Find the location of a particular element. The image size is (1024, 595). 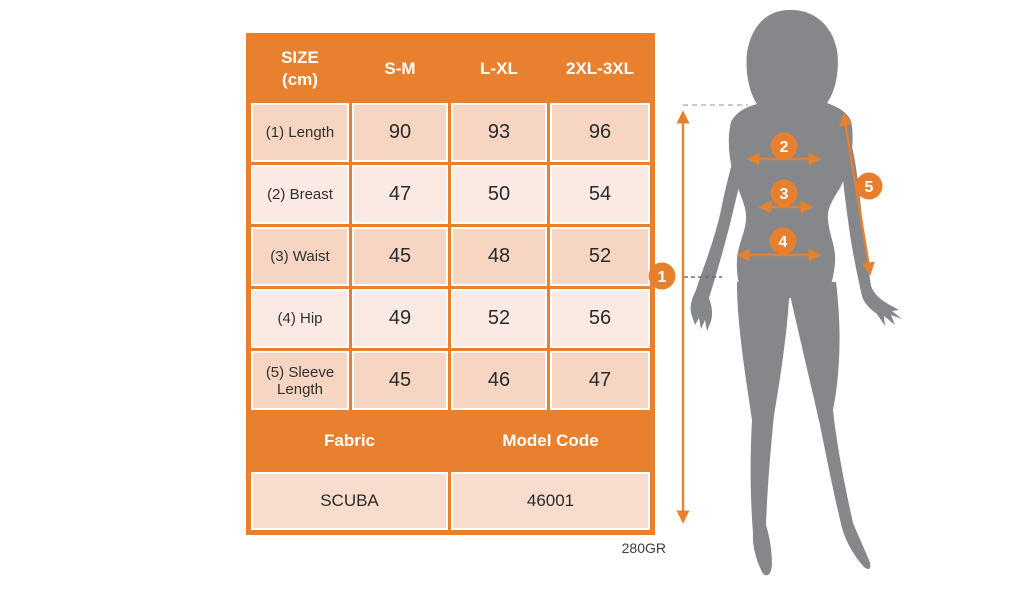

breast-l-xl: 50 is located at coordinates (499, 194).